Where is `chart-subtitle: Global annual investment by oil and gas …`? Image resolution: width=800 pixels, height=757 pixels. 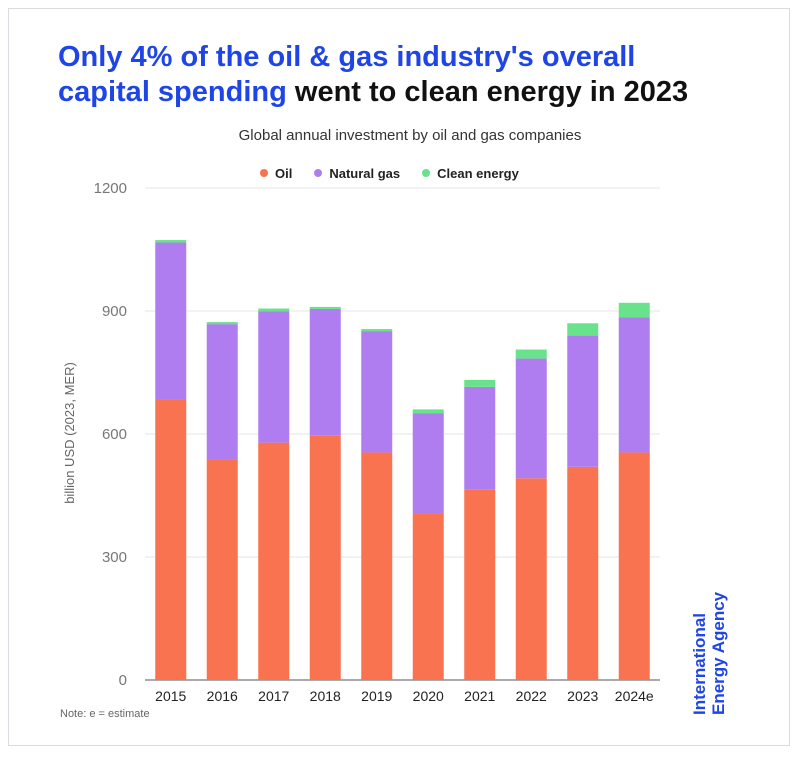 chart-subtitle: Global annual investment by oil and gas … is located at coordinates (410, 135).